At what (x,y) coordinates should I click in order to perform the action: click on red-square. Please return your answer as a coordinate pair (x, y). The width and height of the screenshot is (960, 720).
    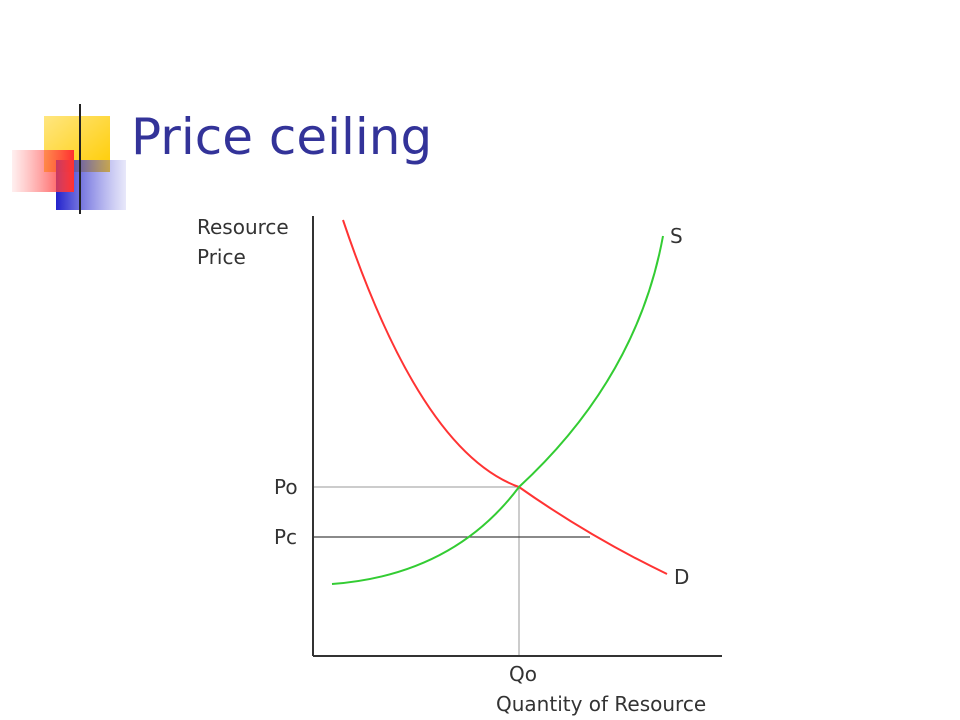
    Looking at the image, I should click on (43, 171).